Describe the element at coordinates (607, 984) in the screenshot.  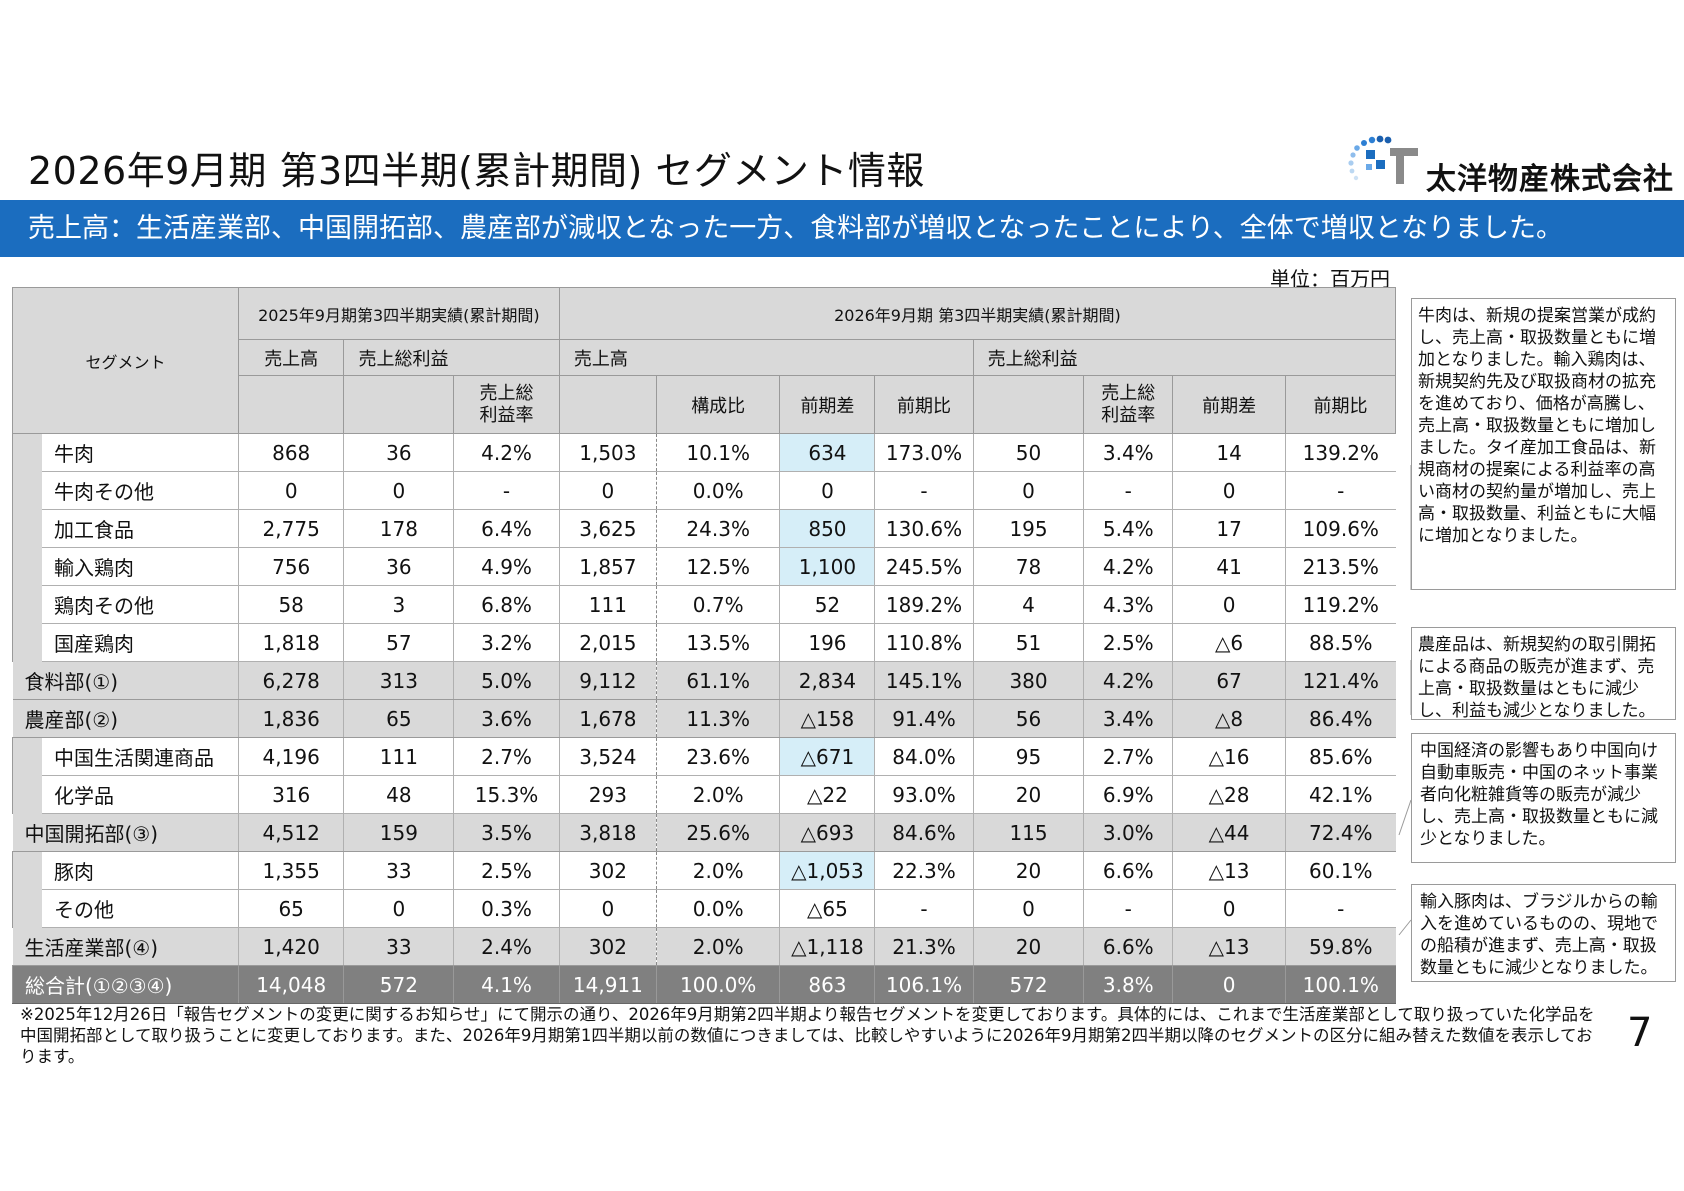
I see `table-cell: 14,911` at that location.